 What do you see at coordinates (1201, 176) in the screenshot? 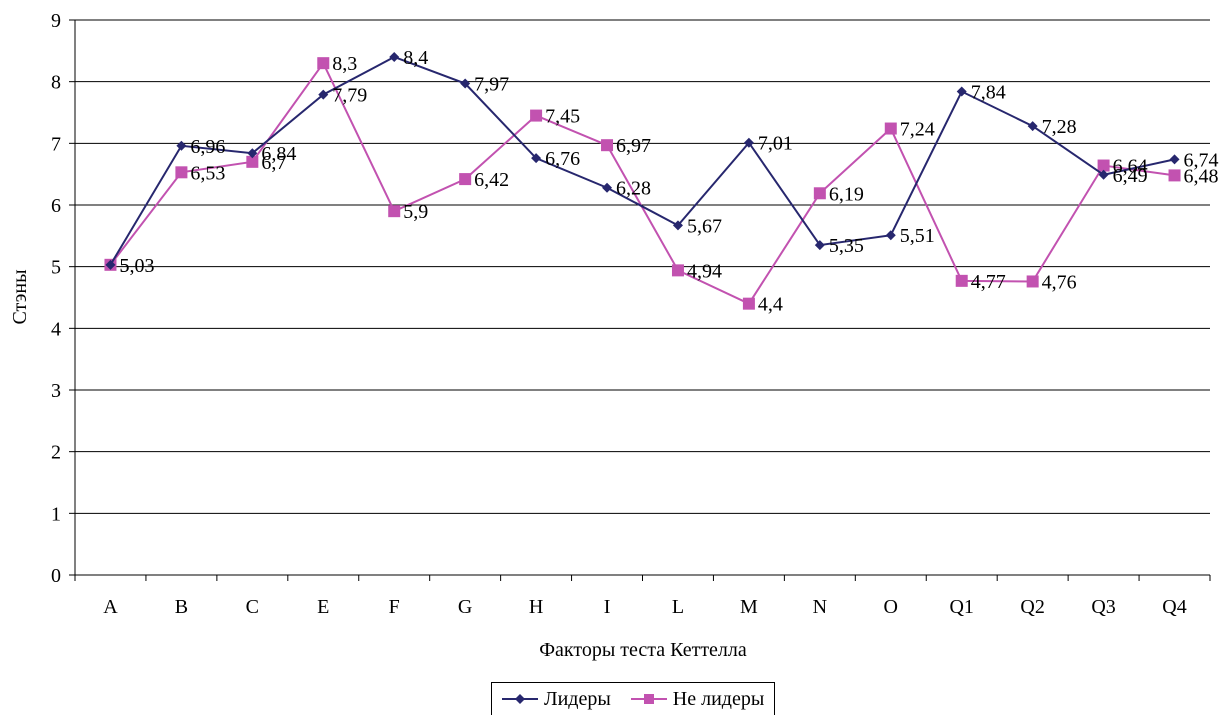
I see `data-label: 6,48` at bounding box center [1201, 176].